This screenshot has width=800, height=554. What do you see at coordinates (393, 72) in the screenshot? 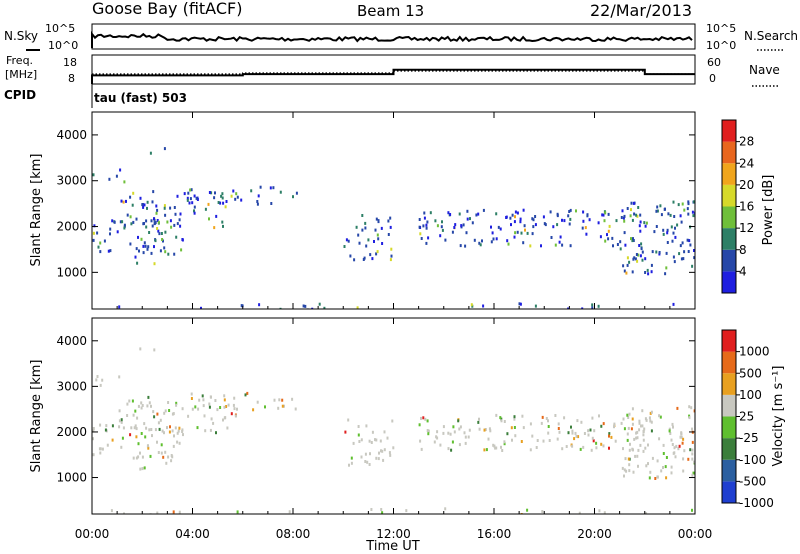
I see `nave-trace` at bounding box center [393, 72].